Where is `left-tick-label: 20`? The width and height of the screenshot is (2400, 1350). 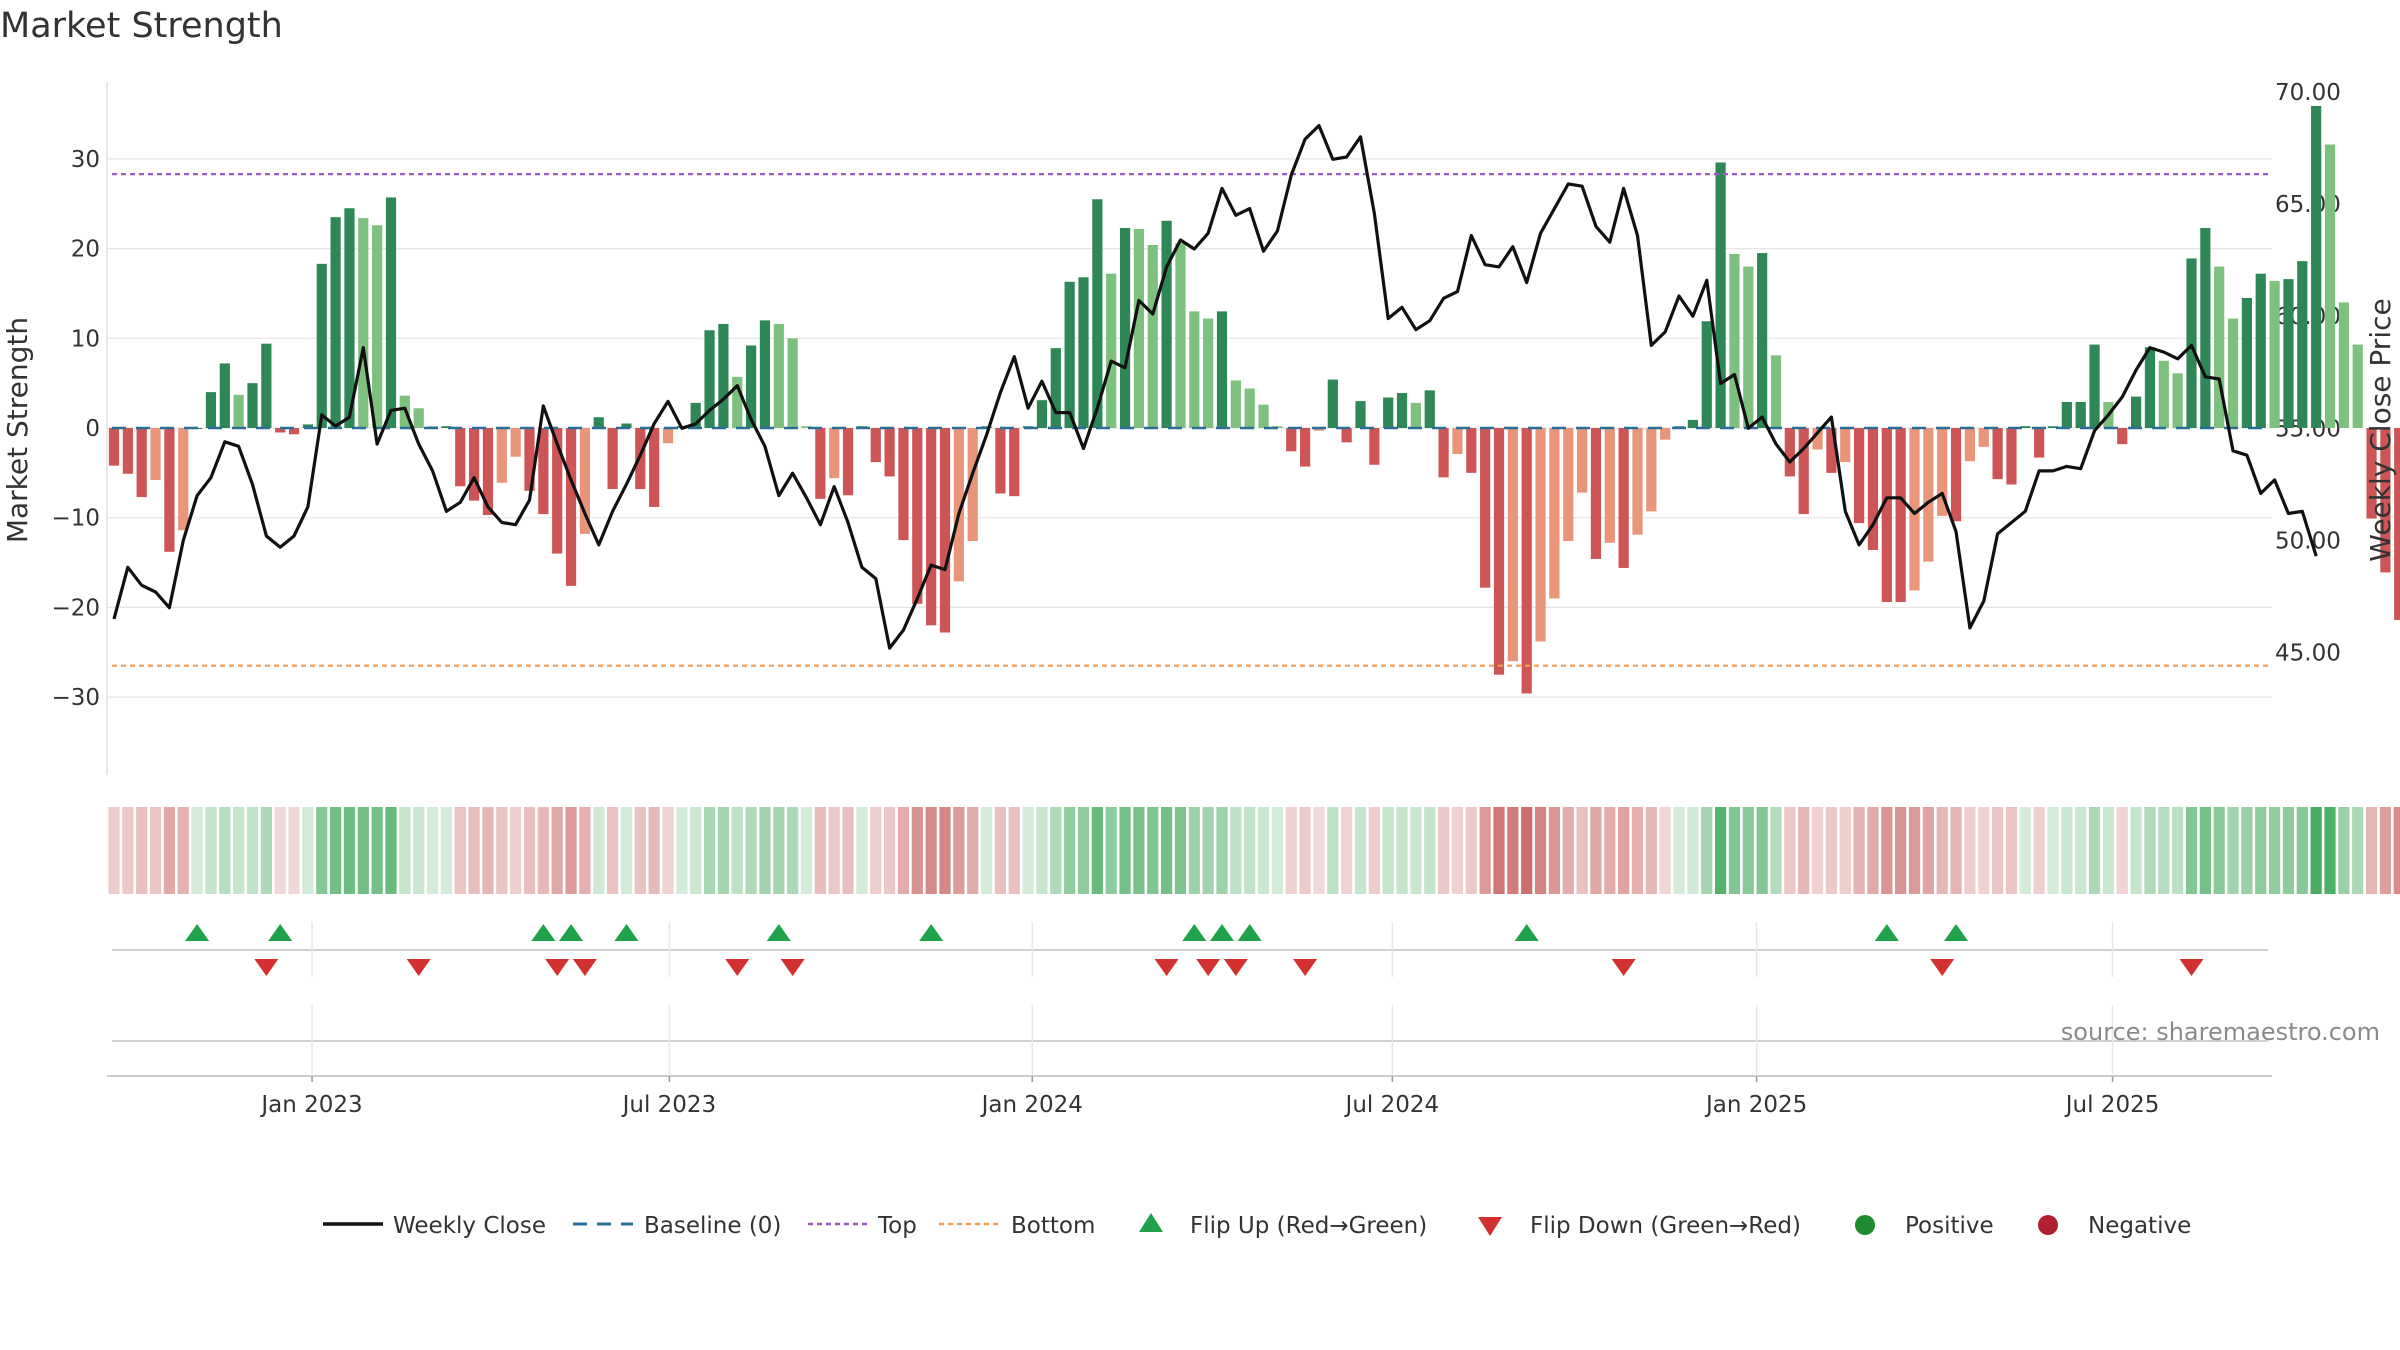 left-tick-label: 20 is located at coordinates (85, 250).